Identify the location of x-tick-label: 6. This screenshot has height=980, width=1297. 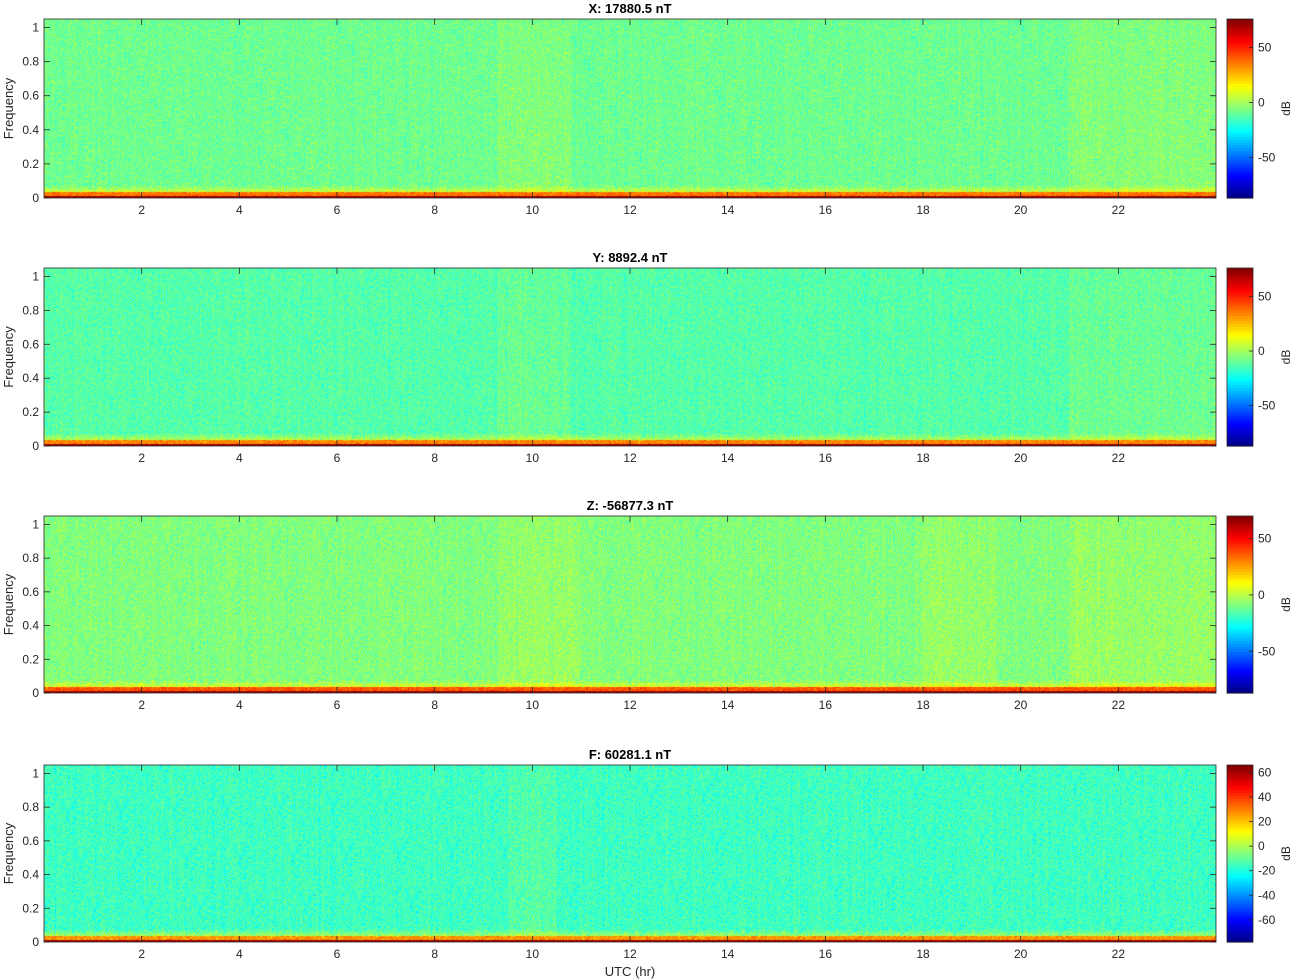
(337, 705).